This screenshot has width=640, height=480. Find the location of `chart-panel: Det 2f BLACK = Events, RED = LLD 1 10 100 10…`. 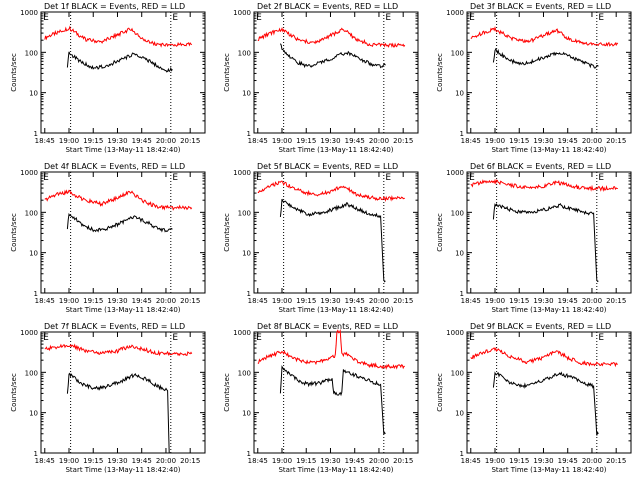

chart-panel: Det 2f BLACK = Events, RED = LLD 1 10 100 10… is located at coordinates (321, 78).